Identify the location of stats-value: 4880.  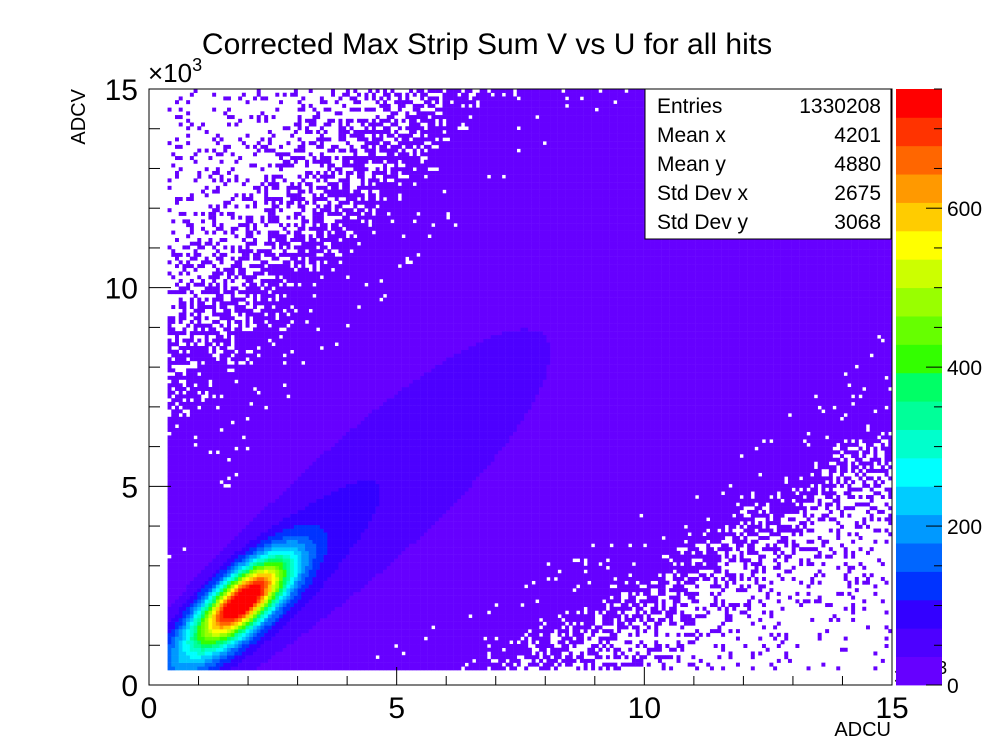
(857, 164).